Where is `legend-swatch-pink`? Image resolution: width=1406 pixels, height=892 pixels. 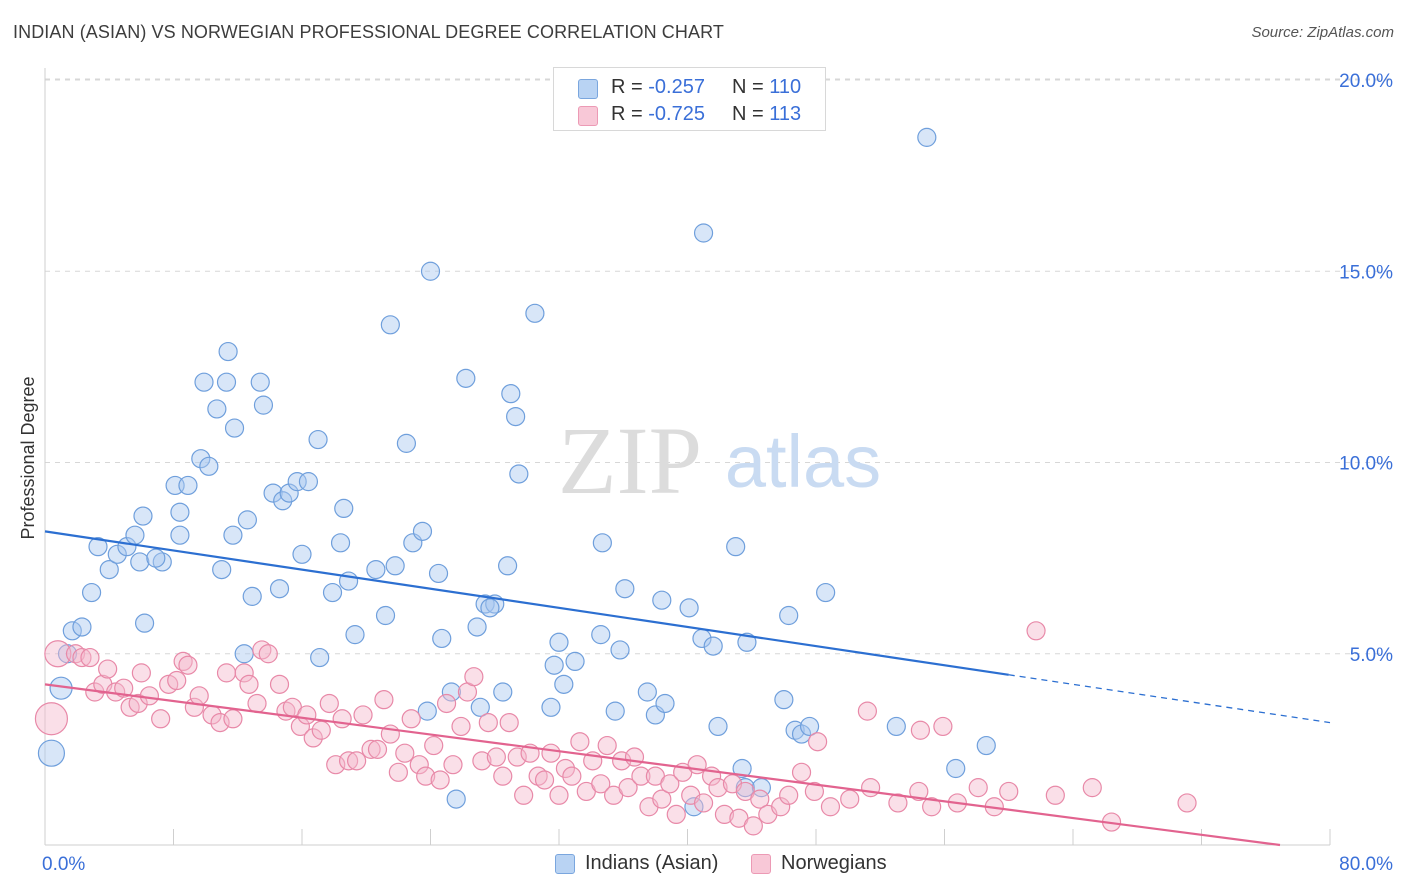 legend-swatch-pink is located at coordinates (588, 116).